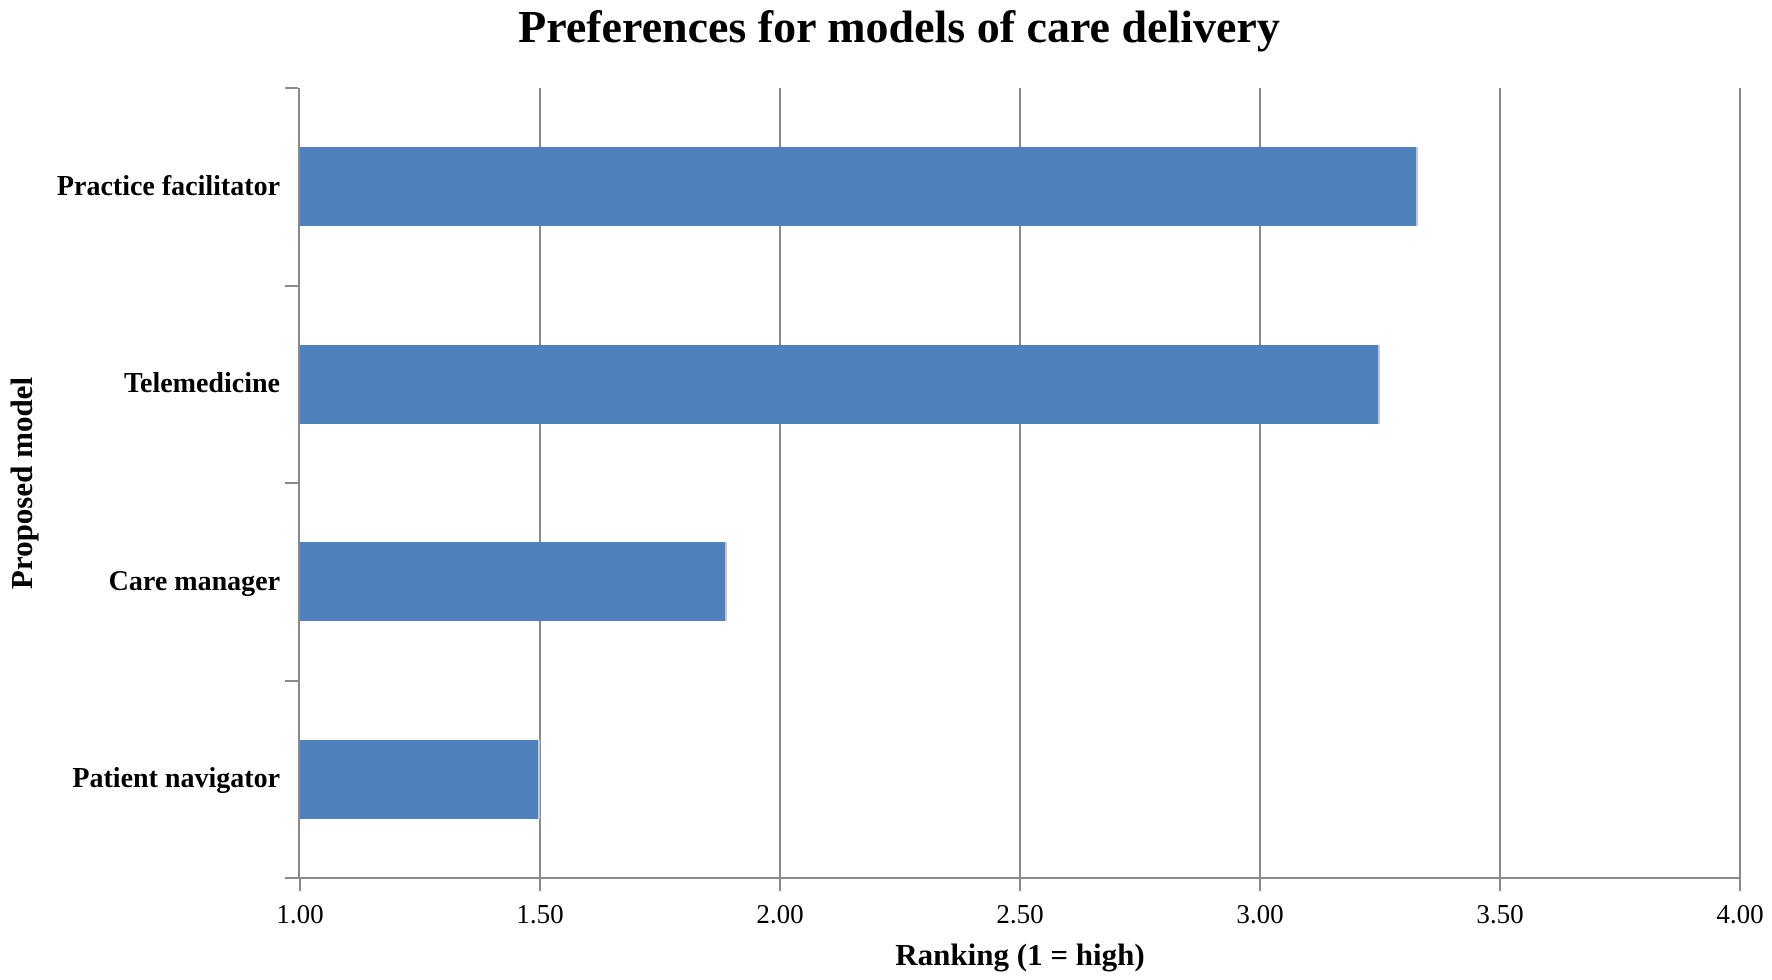  Describe the element at coordinates (1014, 878) in the screenshot. I see `x-axis-line` at that location.